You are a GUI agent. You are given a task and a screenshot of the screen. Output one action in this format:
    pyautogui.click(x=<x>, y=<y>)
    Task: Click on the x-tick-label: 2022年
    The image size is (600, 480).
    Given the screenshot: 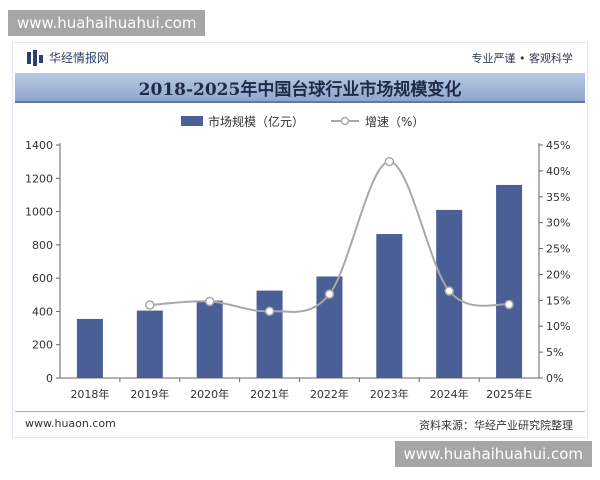 What is the action you would take?
    pyautogui.click(x=329, y=394)
    